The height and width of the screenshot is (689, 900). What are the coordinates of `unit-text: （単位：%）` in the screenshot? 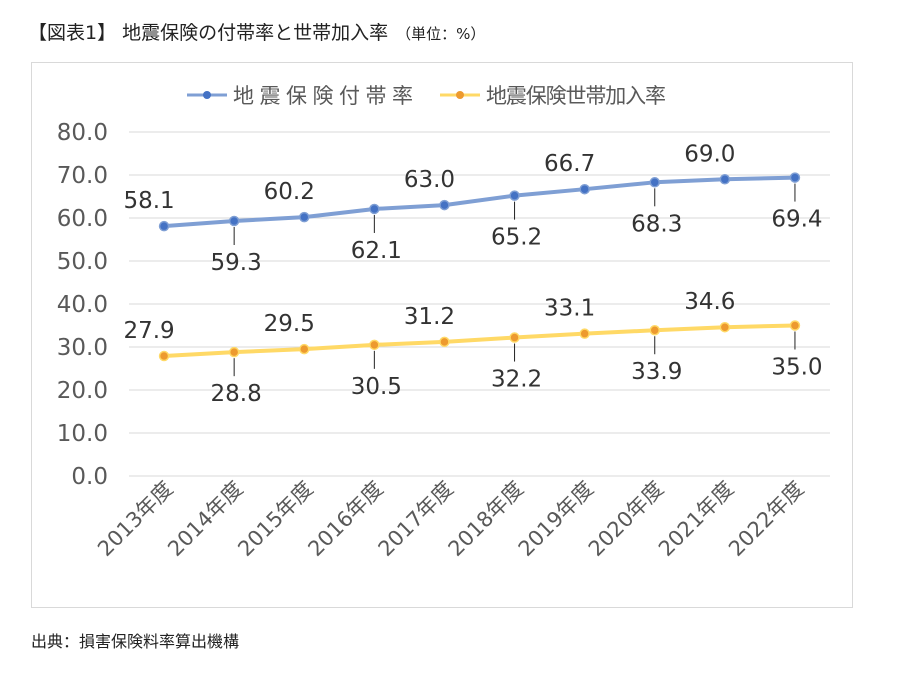 It's located at (441, 34).